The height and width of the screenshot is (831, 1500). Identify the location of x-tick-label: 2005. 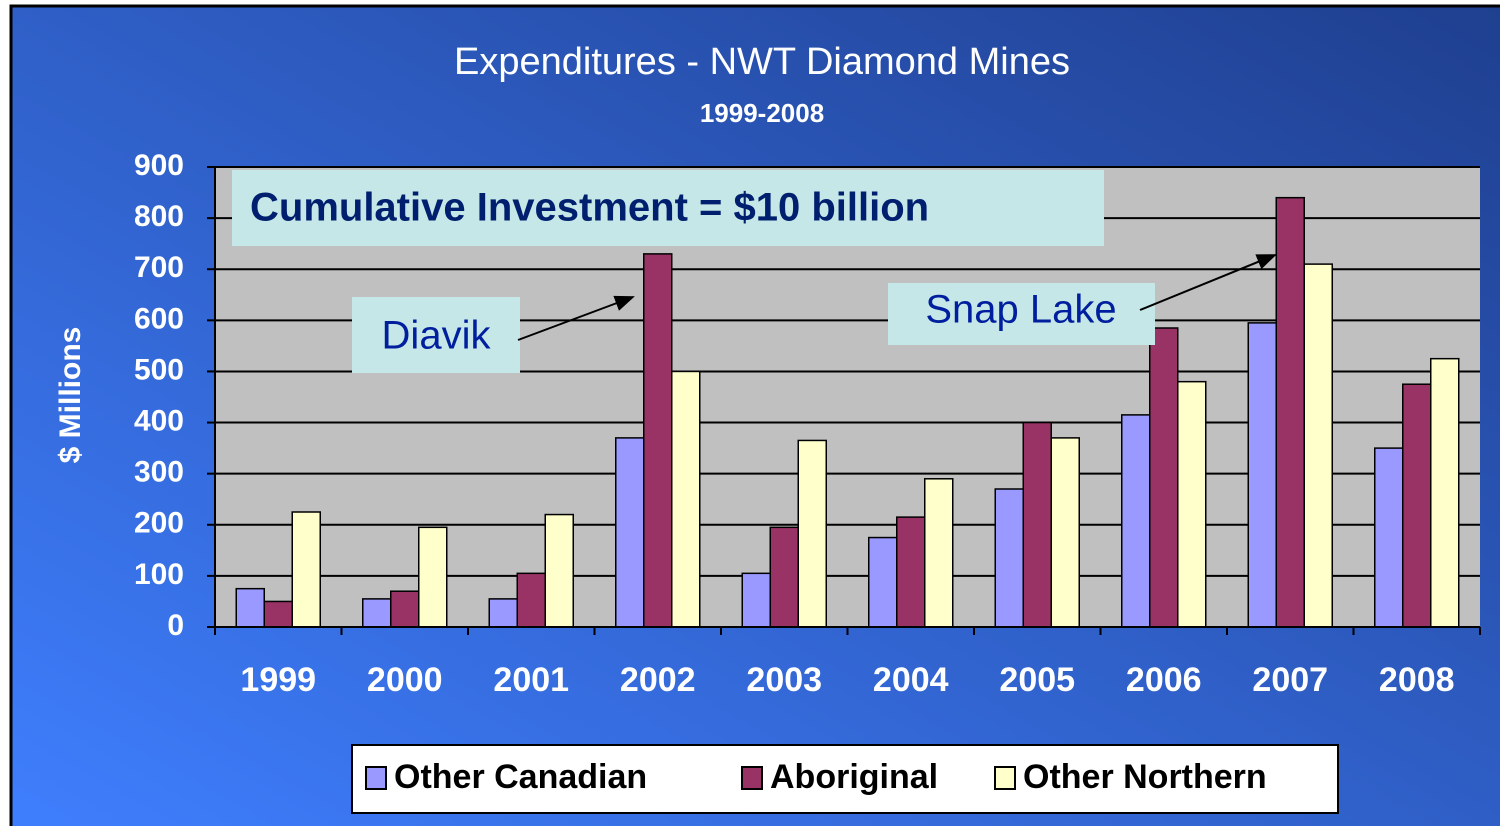
(1037, 680).